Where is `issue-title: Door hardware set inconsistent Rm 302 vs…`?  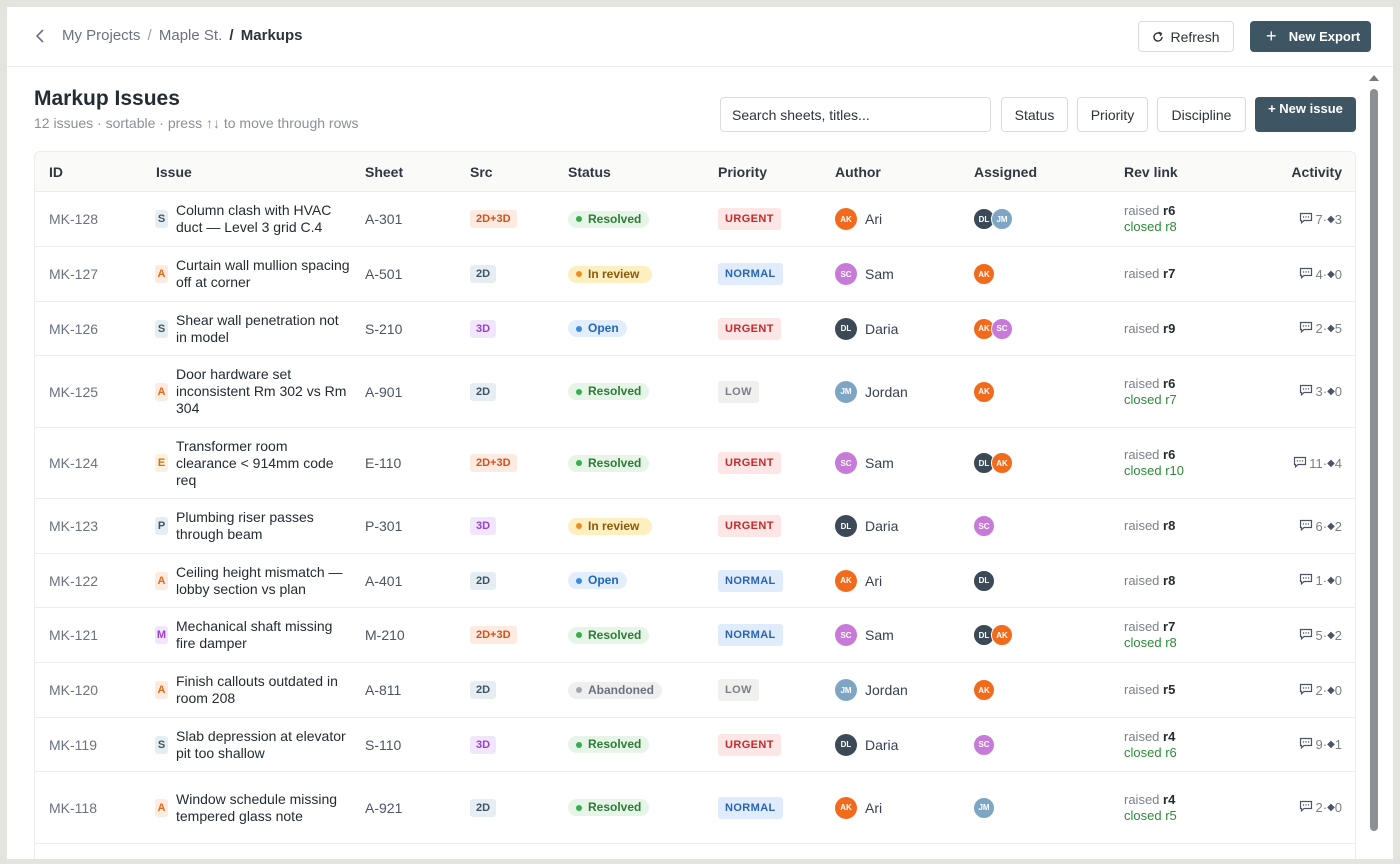
issue-title: Door hardware set inconsistent Rm 302 vs… is located at coordinates (261, 391).